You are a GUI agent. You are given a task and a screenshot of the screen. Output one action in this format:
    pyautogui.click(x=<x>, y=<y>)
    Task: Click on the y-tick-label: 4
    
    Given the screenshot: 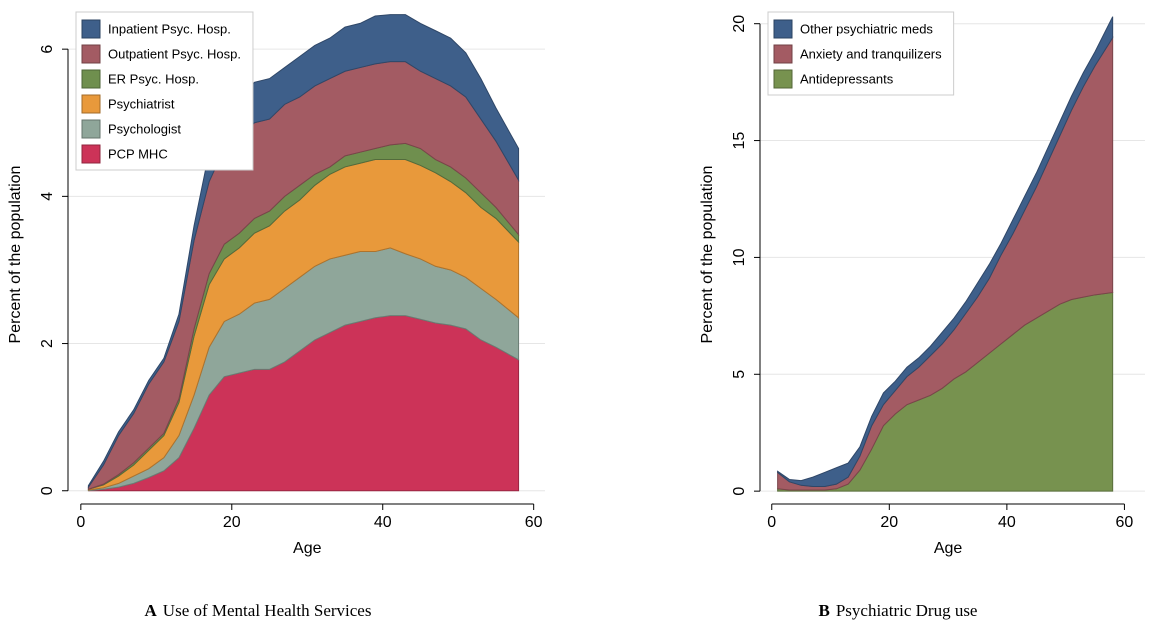 What is the action you would take?
    pyautogui.click(x=47, y=196)
    